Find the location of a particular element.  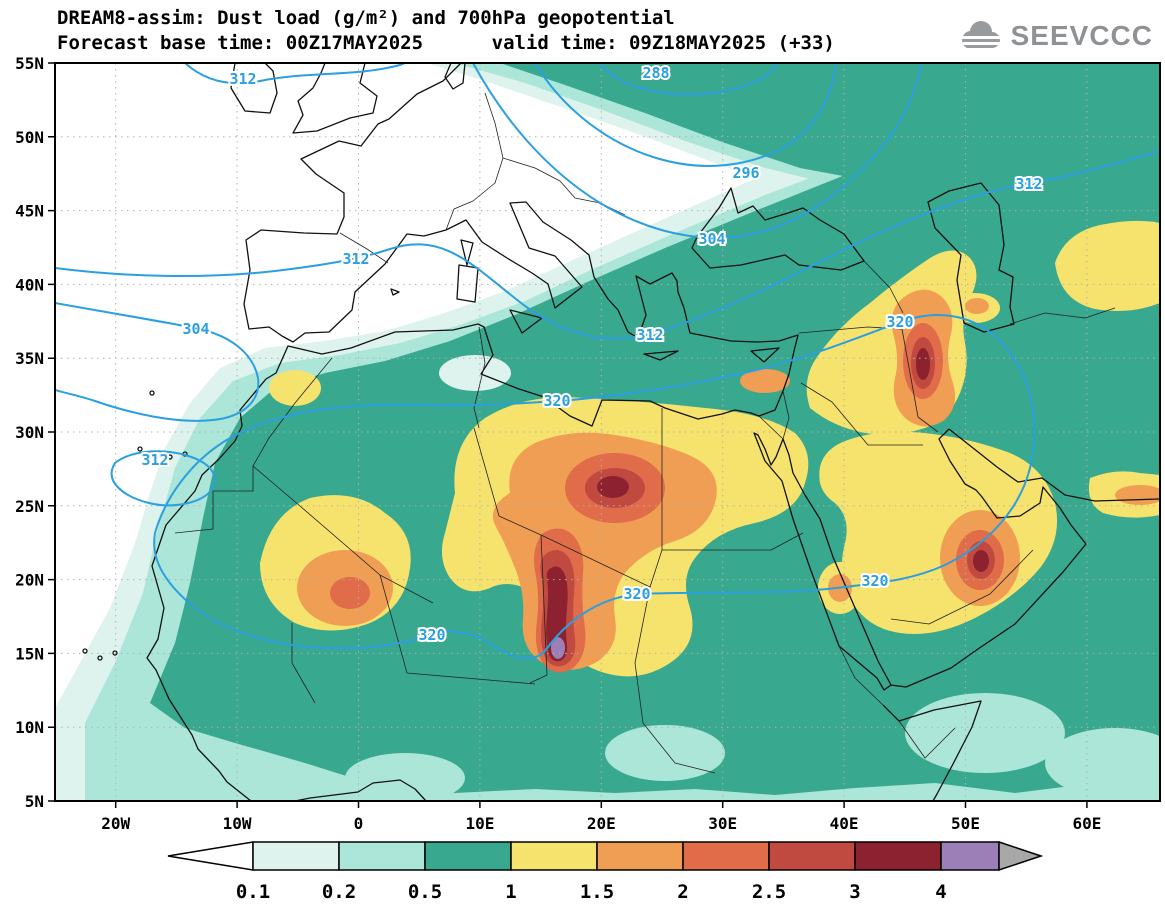

coast-british-isles is located at coordinates (304, 98).